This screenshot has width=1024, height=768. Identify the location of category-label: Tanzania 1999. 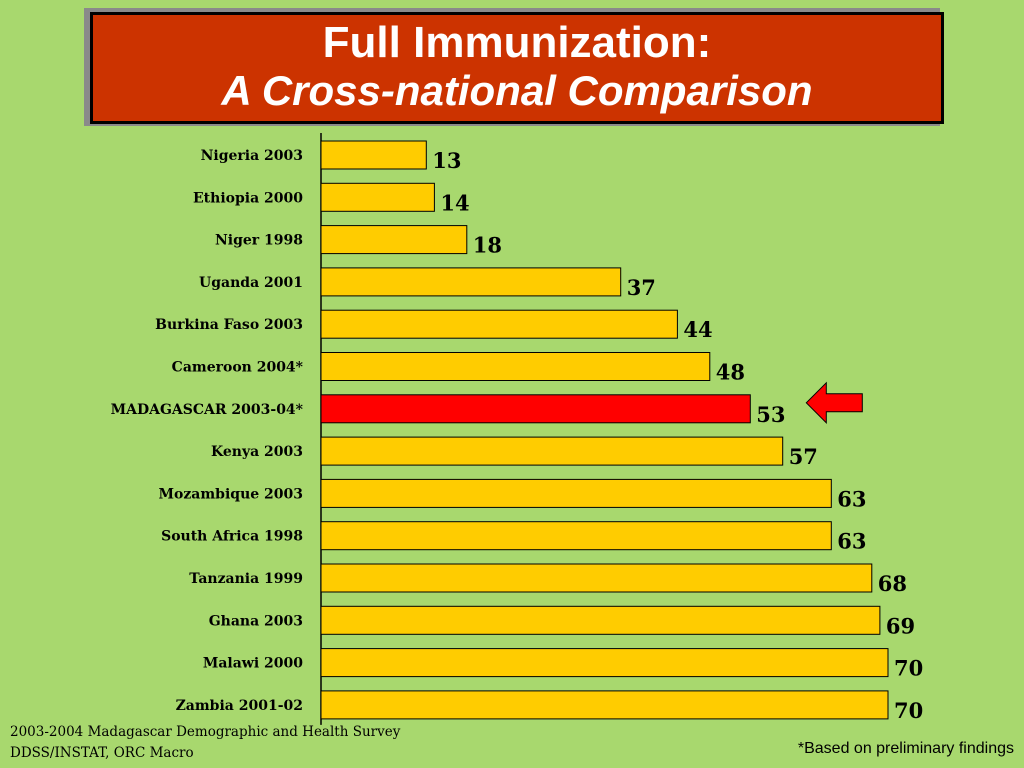
(246, 579).